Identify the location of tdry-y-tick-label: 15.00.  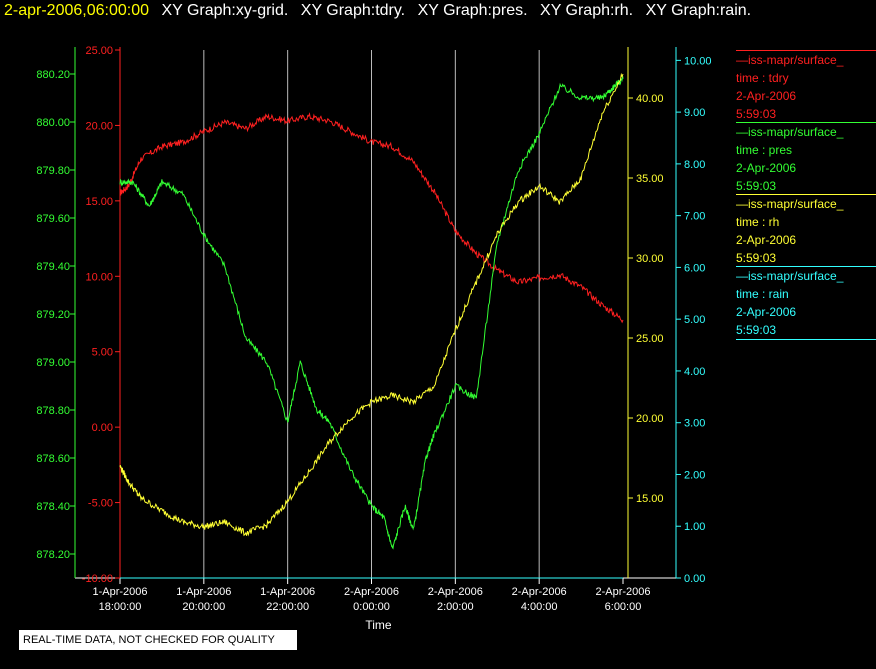
(99, 202).